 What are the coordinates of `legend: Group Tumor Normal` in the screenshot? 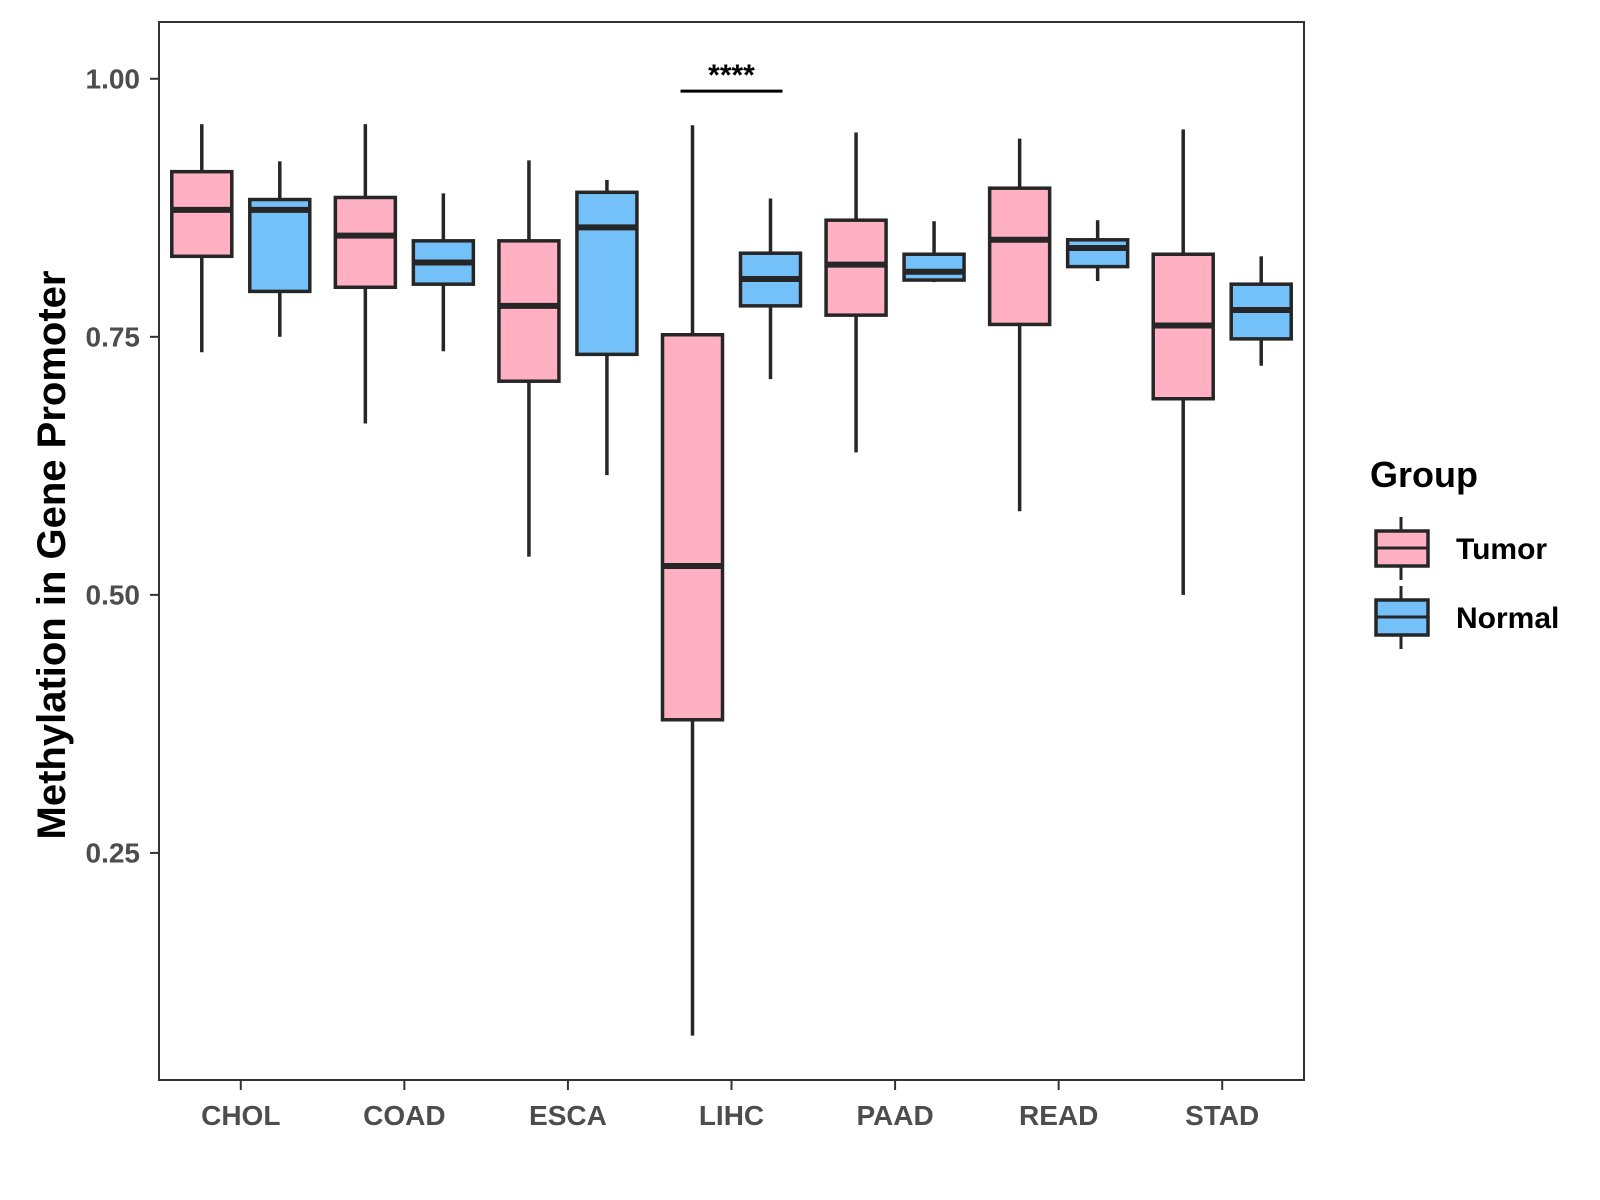 It's located at (1464, 551).